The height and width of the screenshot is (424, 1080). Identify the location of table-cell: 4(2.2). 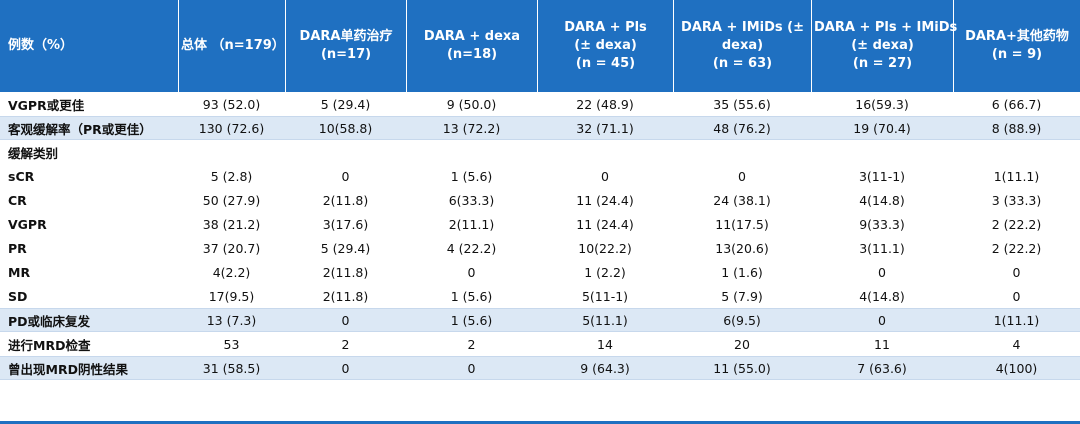
(231, 272).